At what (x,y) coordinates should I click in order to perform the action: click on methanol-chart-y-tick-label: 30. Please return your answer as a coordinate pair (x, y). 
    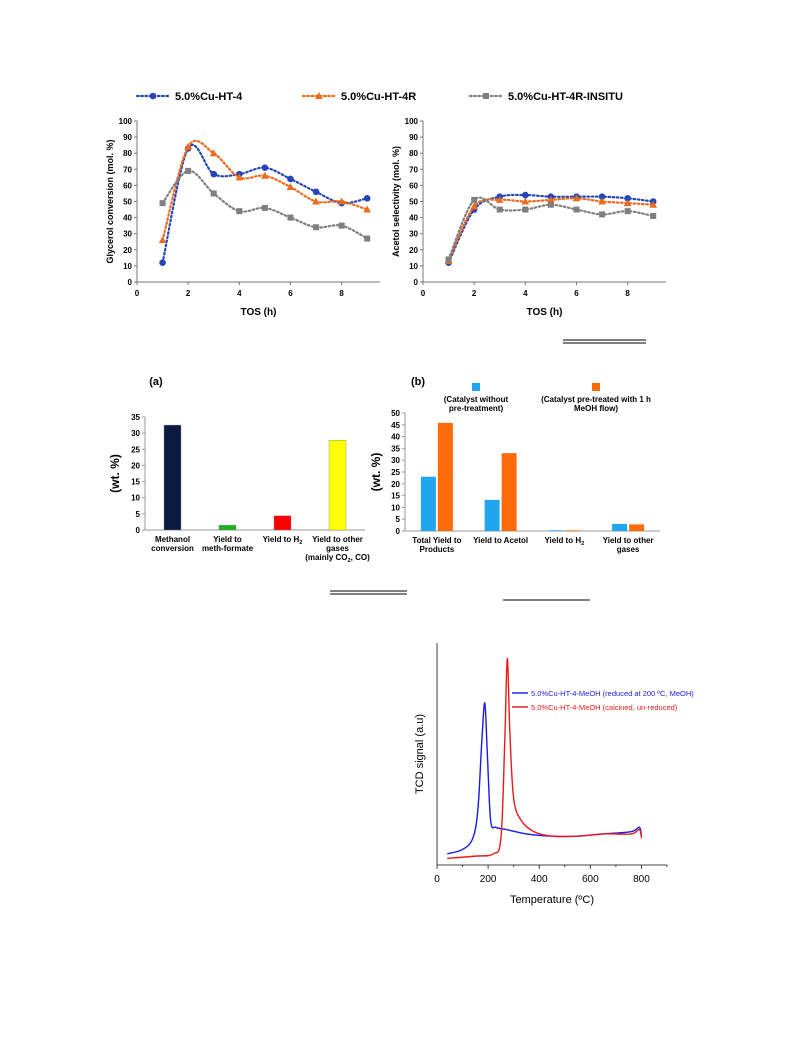
    Looking at the image, I should click on (135, 433).